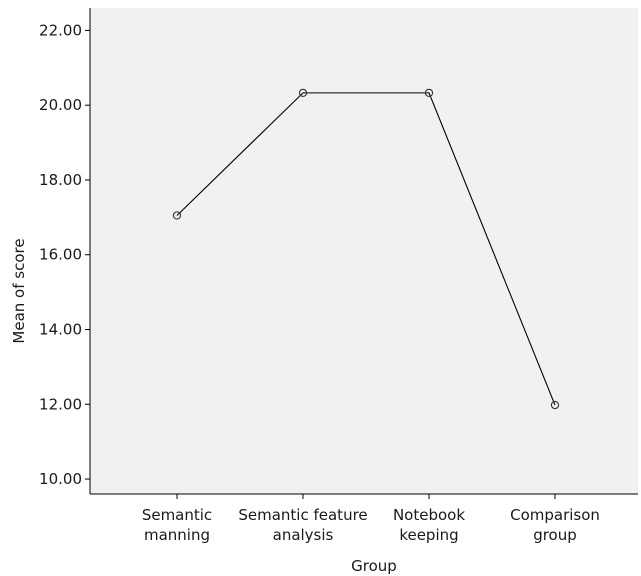 The image size is (641, 576). I want to click on y-axis-ticks: 10.00 12.00 14.00 16.00 18.00 20.00 22.00, so click(64, 254).